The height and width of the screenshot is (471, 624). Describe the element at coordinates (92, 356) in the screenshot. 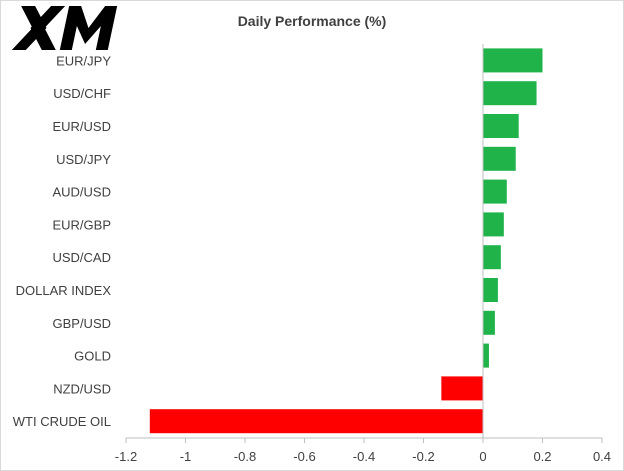

I see `category-label: GOLD` at that location.